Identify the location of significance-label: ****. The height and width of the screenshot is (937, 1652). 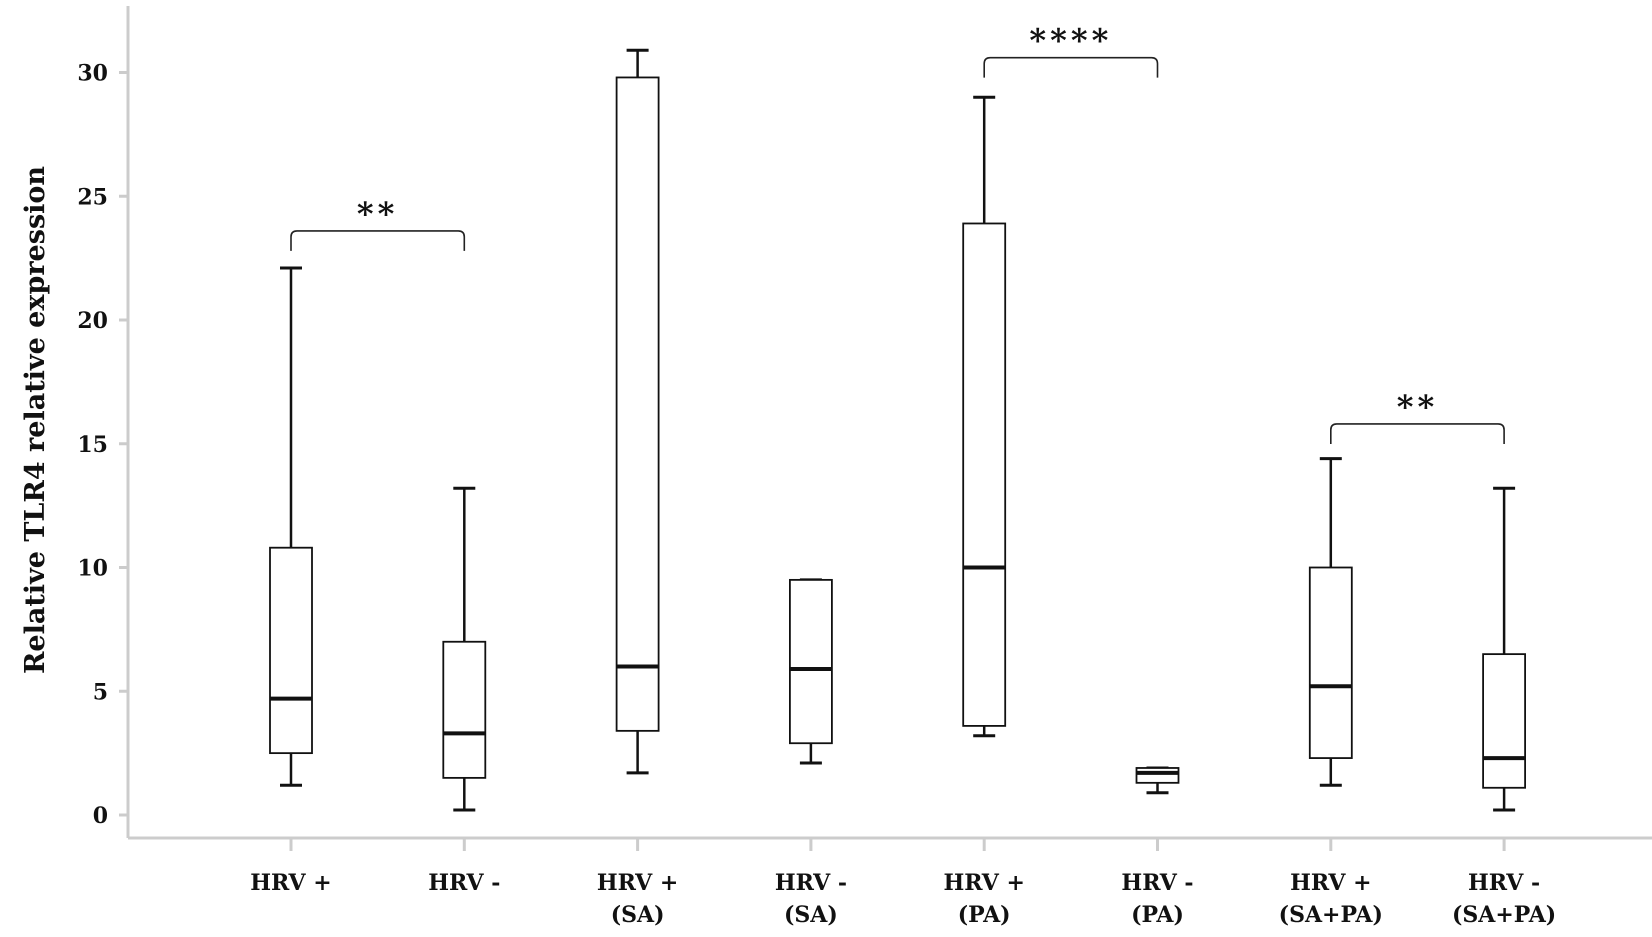
(1070, 41).